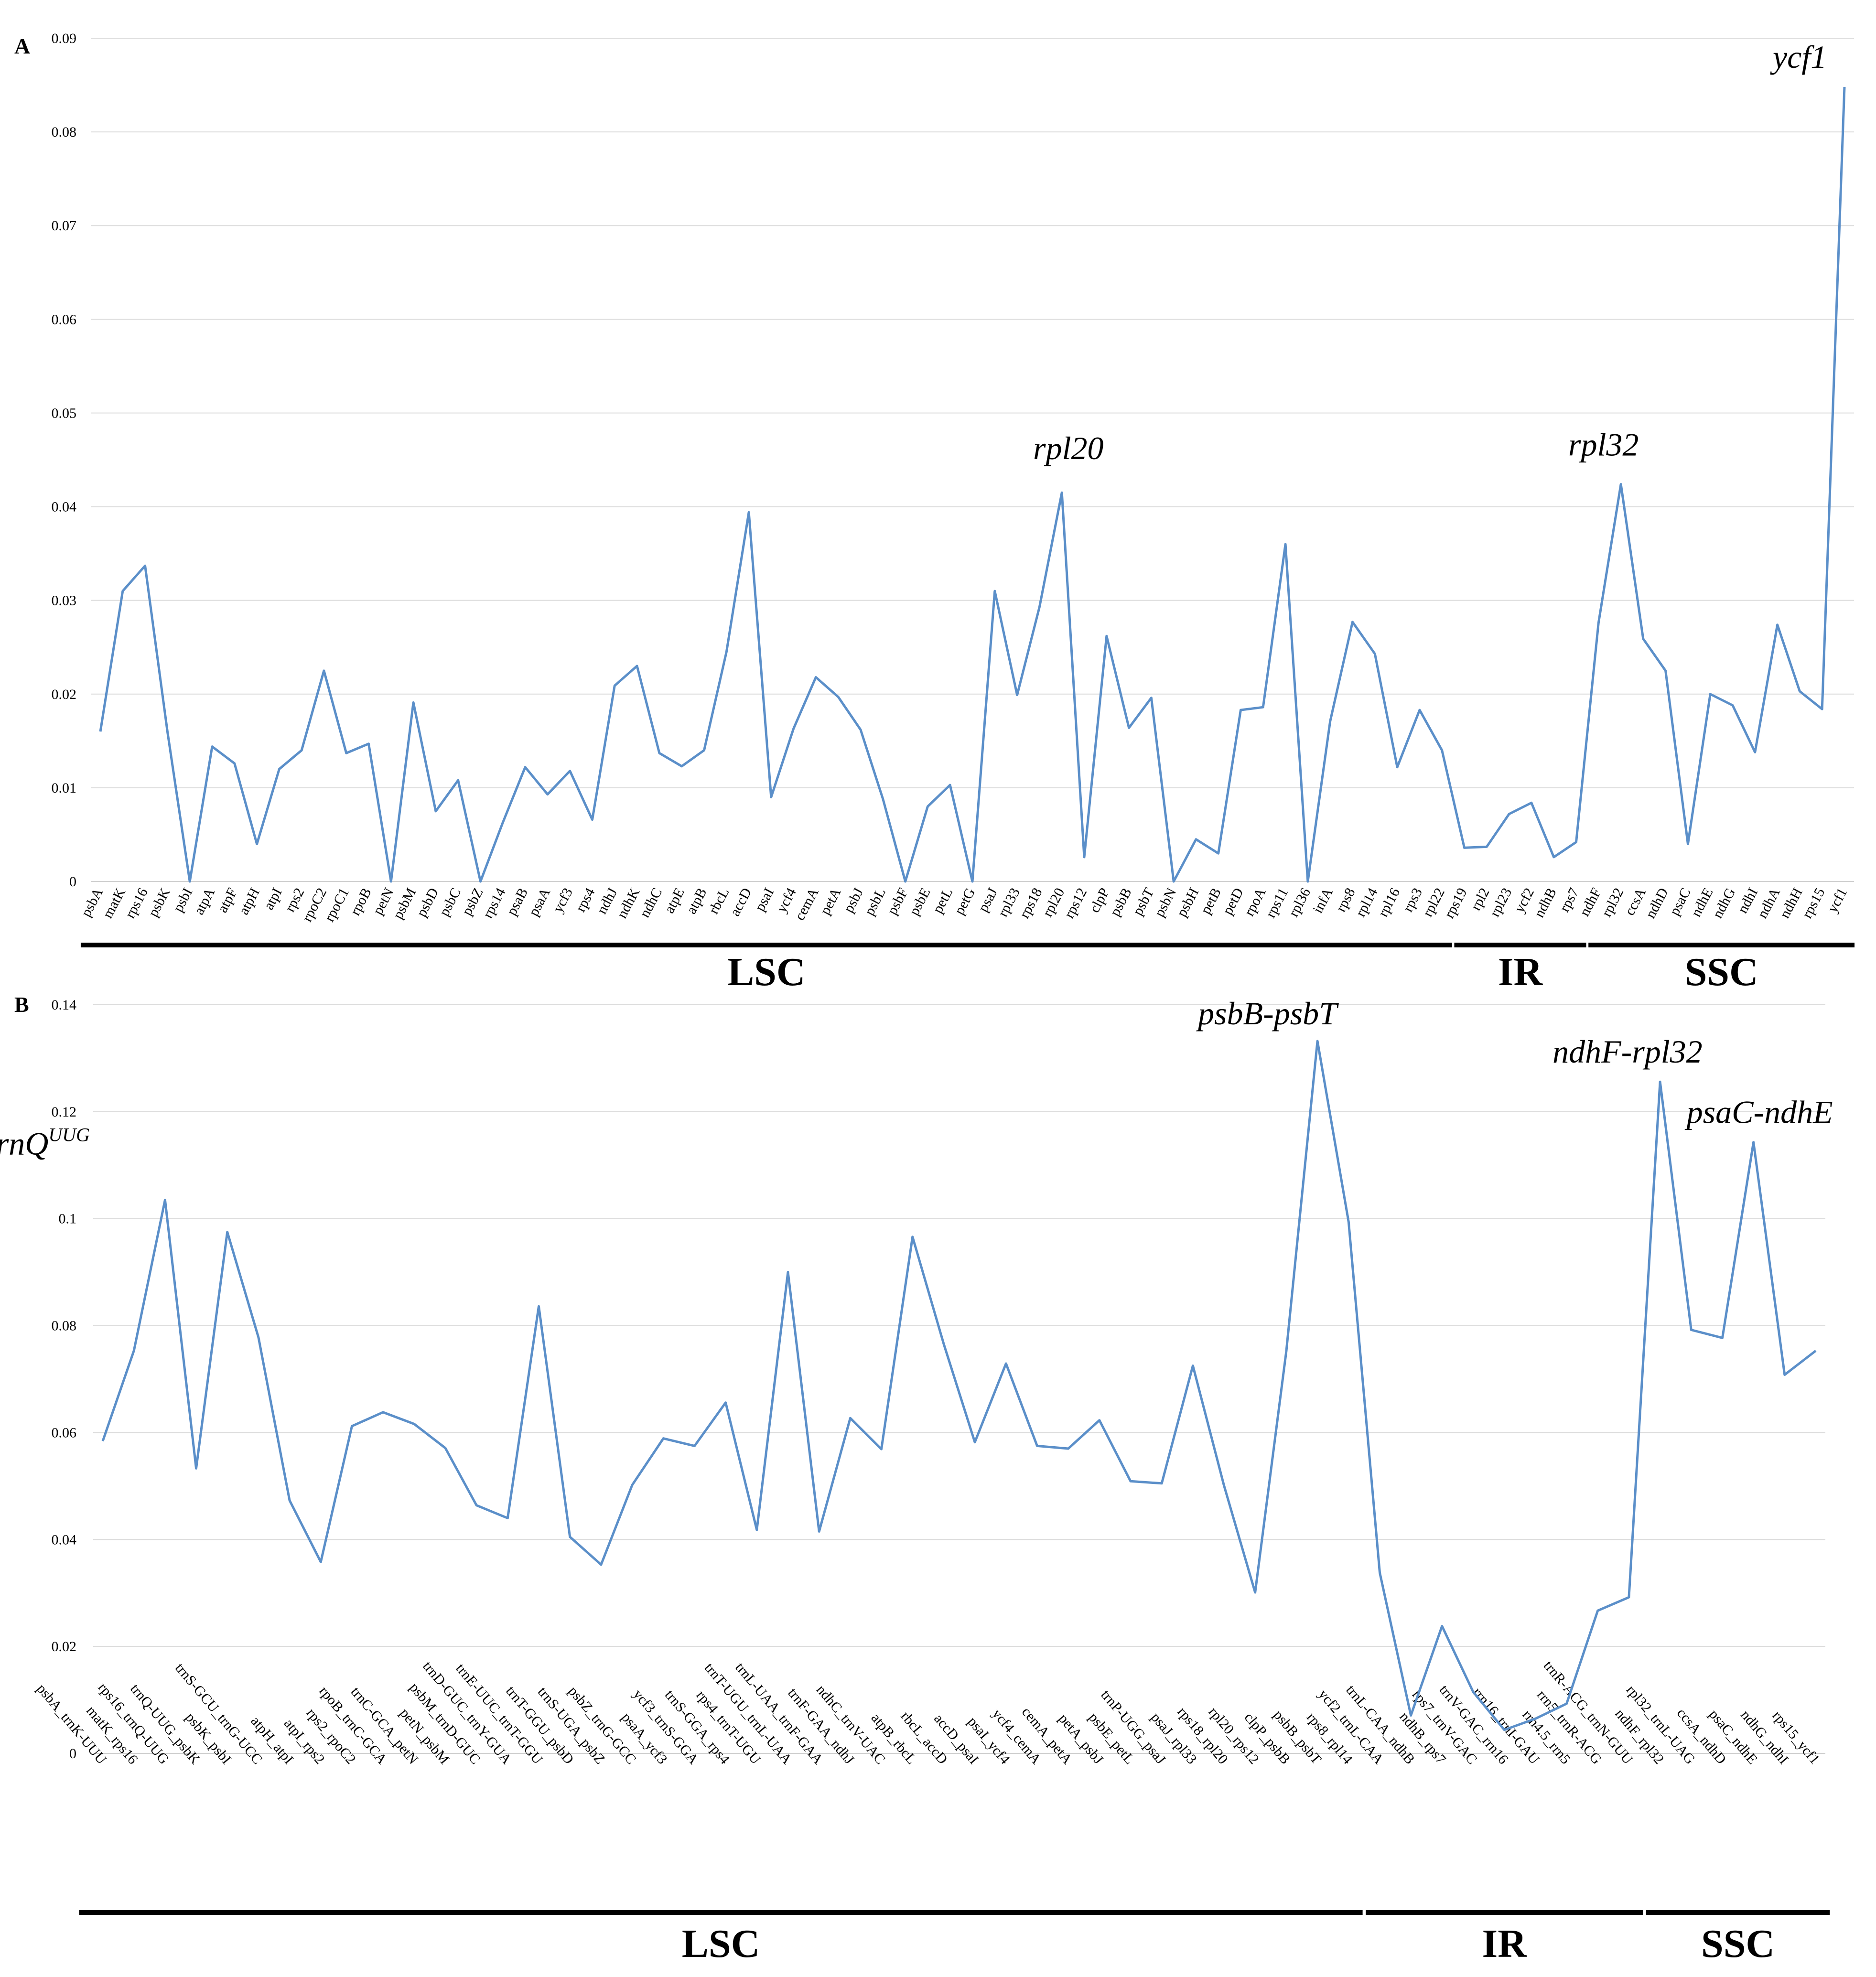 The width and height of the screenshot is (1876, 1977). Describe the element at coordinates (114, 903) in the screenshot. I see `x-tick-label: matK` at that location.